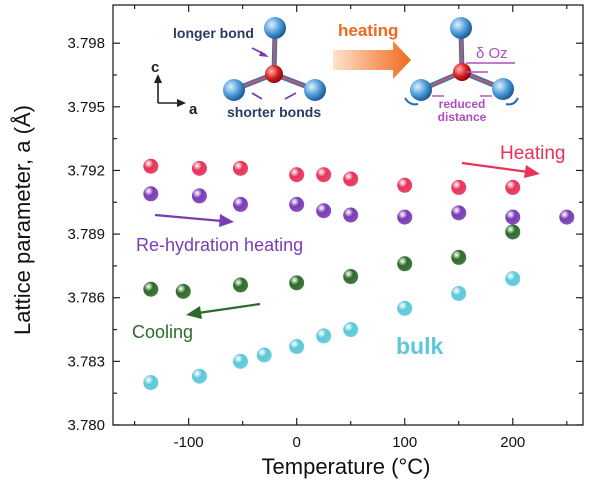 The height and width of the screenshot is (487, 600). What do you see at coordinates (512, 442) in the screenshot?
I see `x-tick-label: 200` at bounding box center [512, 442].